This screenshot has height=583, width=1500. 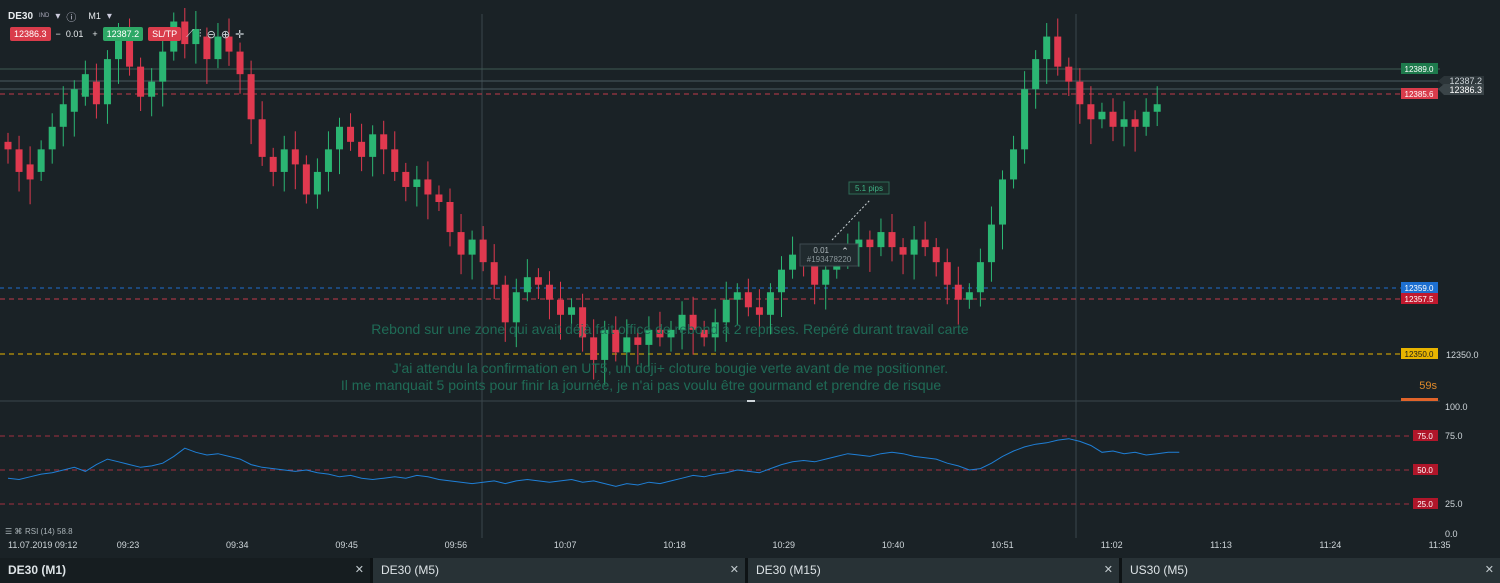 I want to click on tab-label: US30 (M5), so click(x=1159, y=570).